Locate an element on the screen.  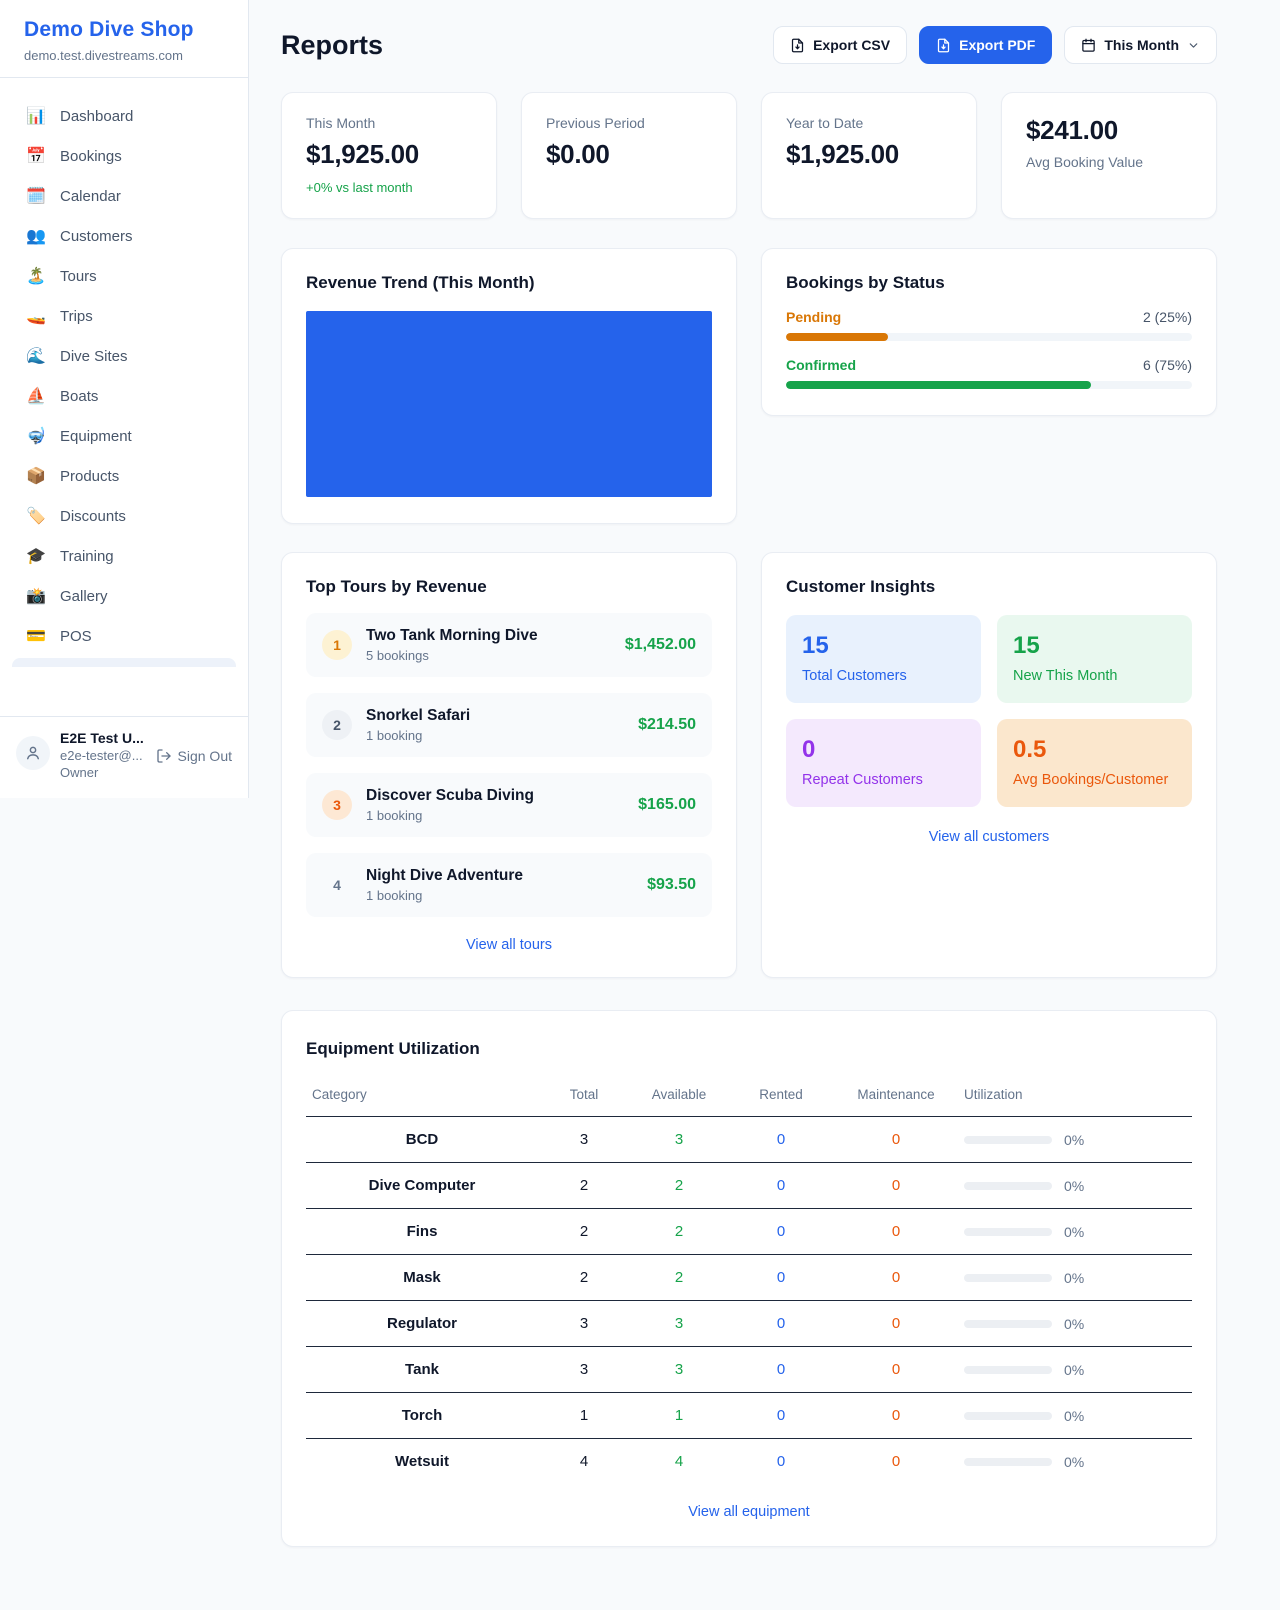
sidebar-item-label: Dive Sites is located at coordinates (94, 356).